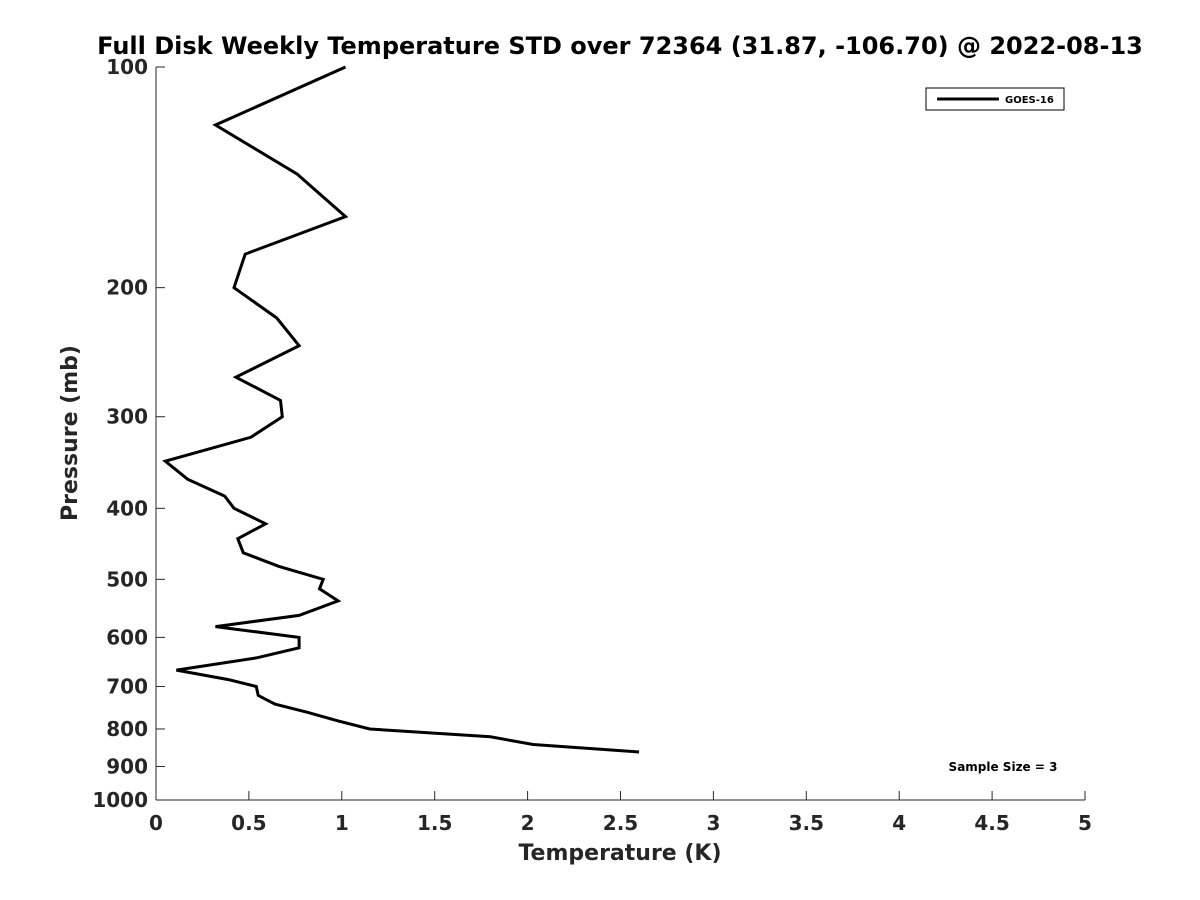  Describe the element at coordinates (156, 823) in the screenshot. I see `x-tick-label: 0` at that location.